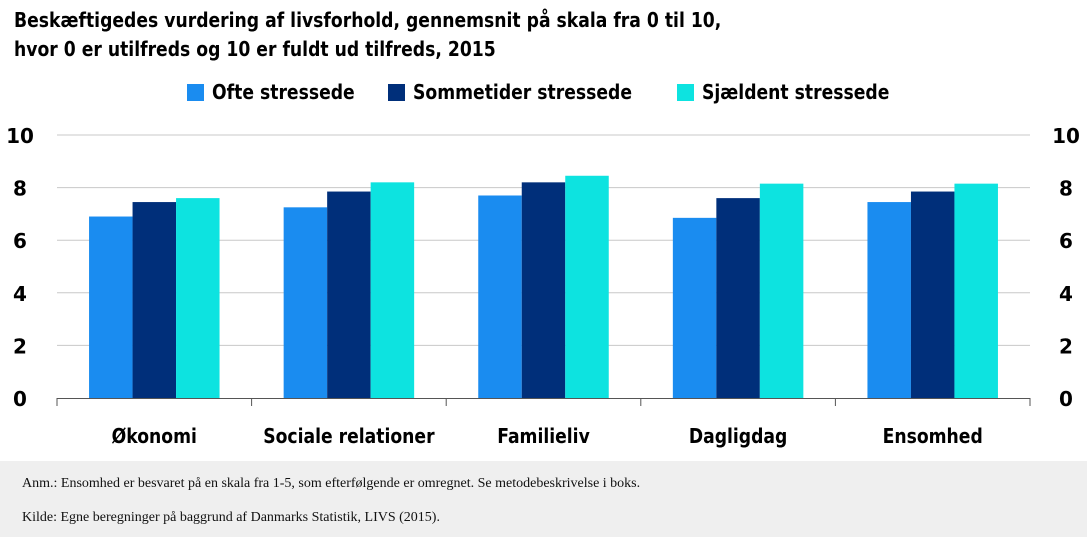  I want to click on legend-item-sjaeldent: Sjældent stressede, so click(788, 92).